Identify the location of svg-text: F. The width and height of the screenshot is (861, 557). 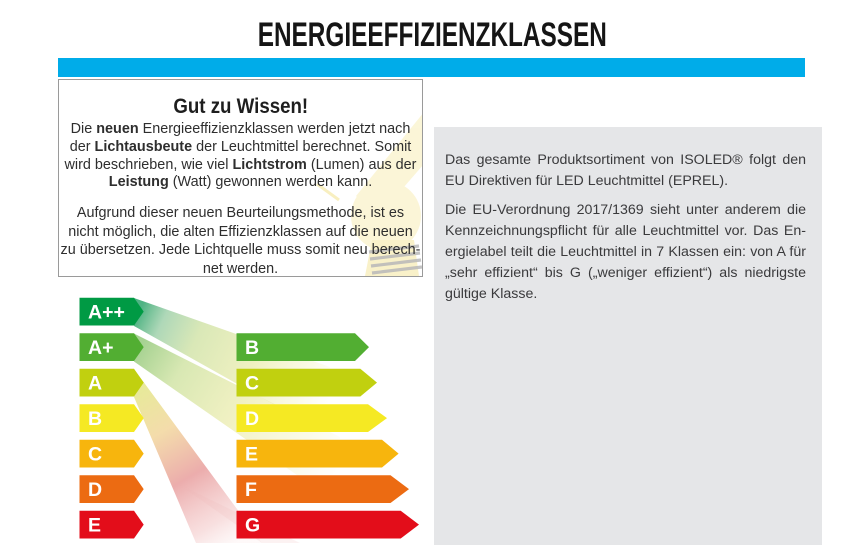
(251, 490).